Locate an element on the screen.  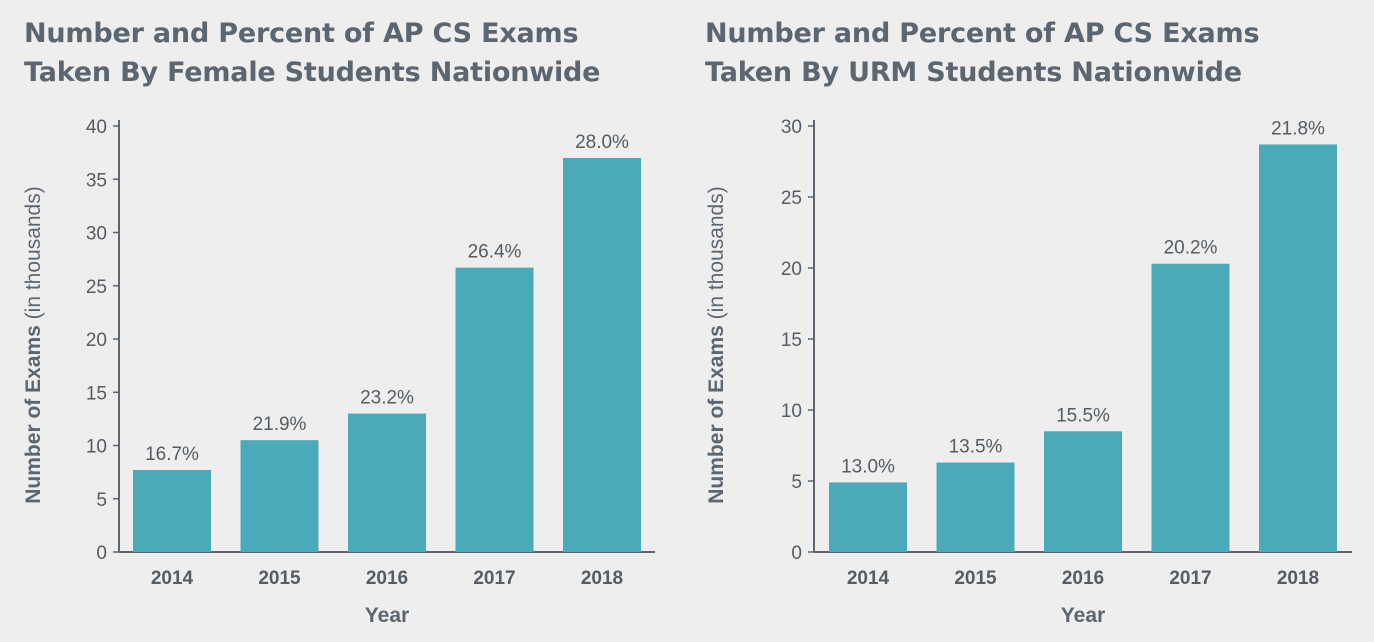
data-label-2016: 23.2% is located at coordinates (387, 398).